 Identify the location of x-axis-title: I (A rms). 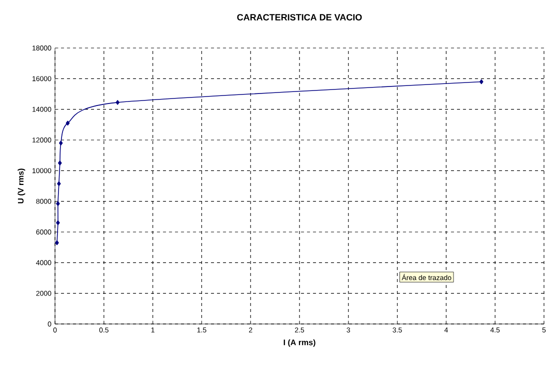
(300, 343).